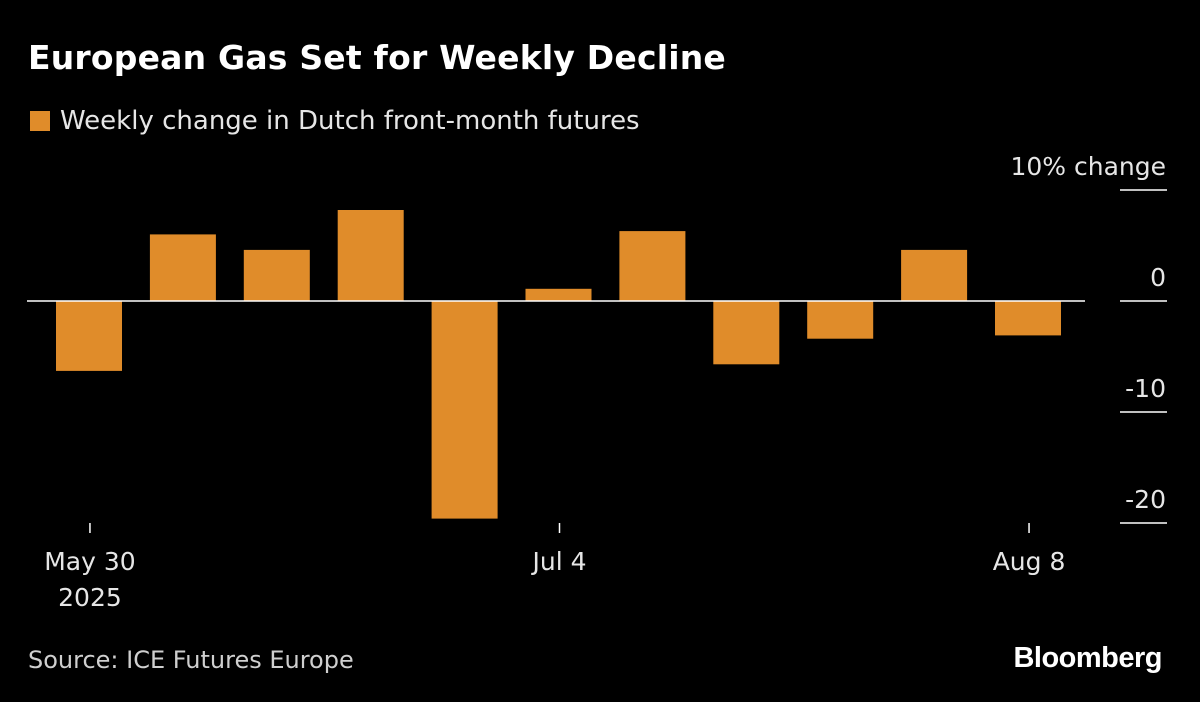 Image resolution: width=1200 pixels, height=702 pixels. Describe the element at coordinates (1145, 499) in the screenshot. I see `y-tick-label: -20` at that location.